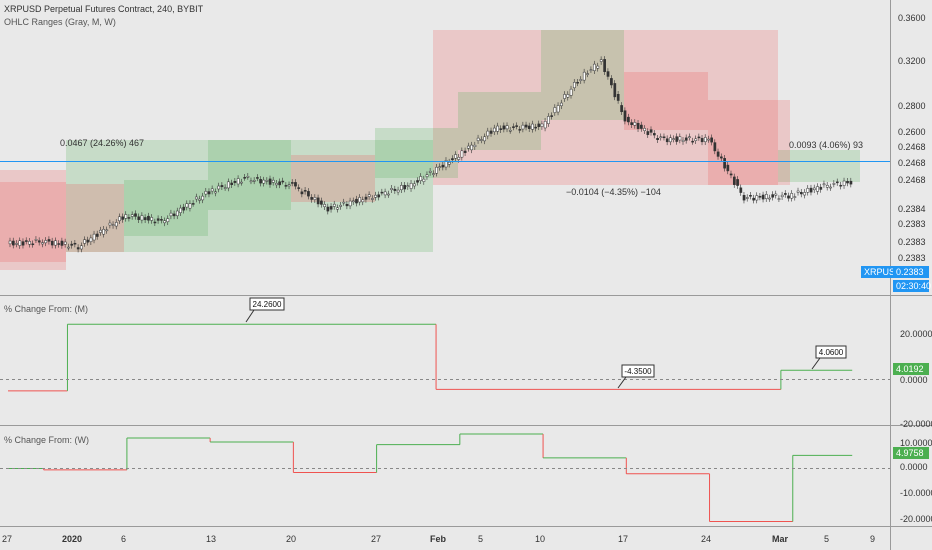 Image resolution: width=932 pixels, height=550 pixels. I want to click on pane-w-title: % Change From: (W), so click(47, 440).